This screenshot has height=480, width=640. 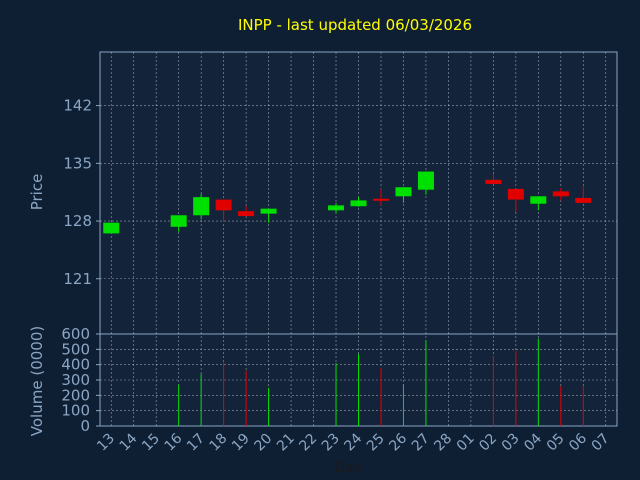 What do you see at coordinates (77, 221) in the screenshot?
I see `price-tick-label: 128` at bounding box center [77, 221].